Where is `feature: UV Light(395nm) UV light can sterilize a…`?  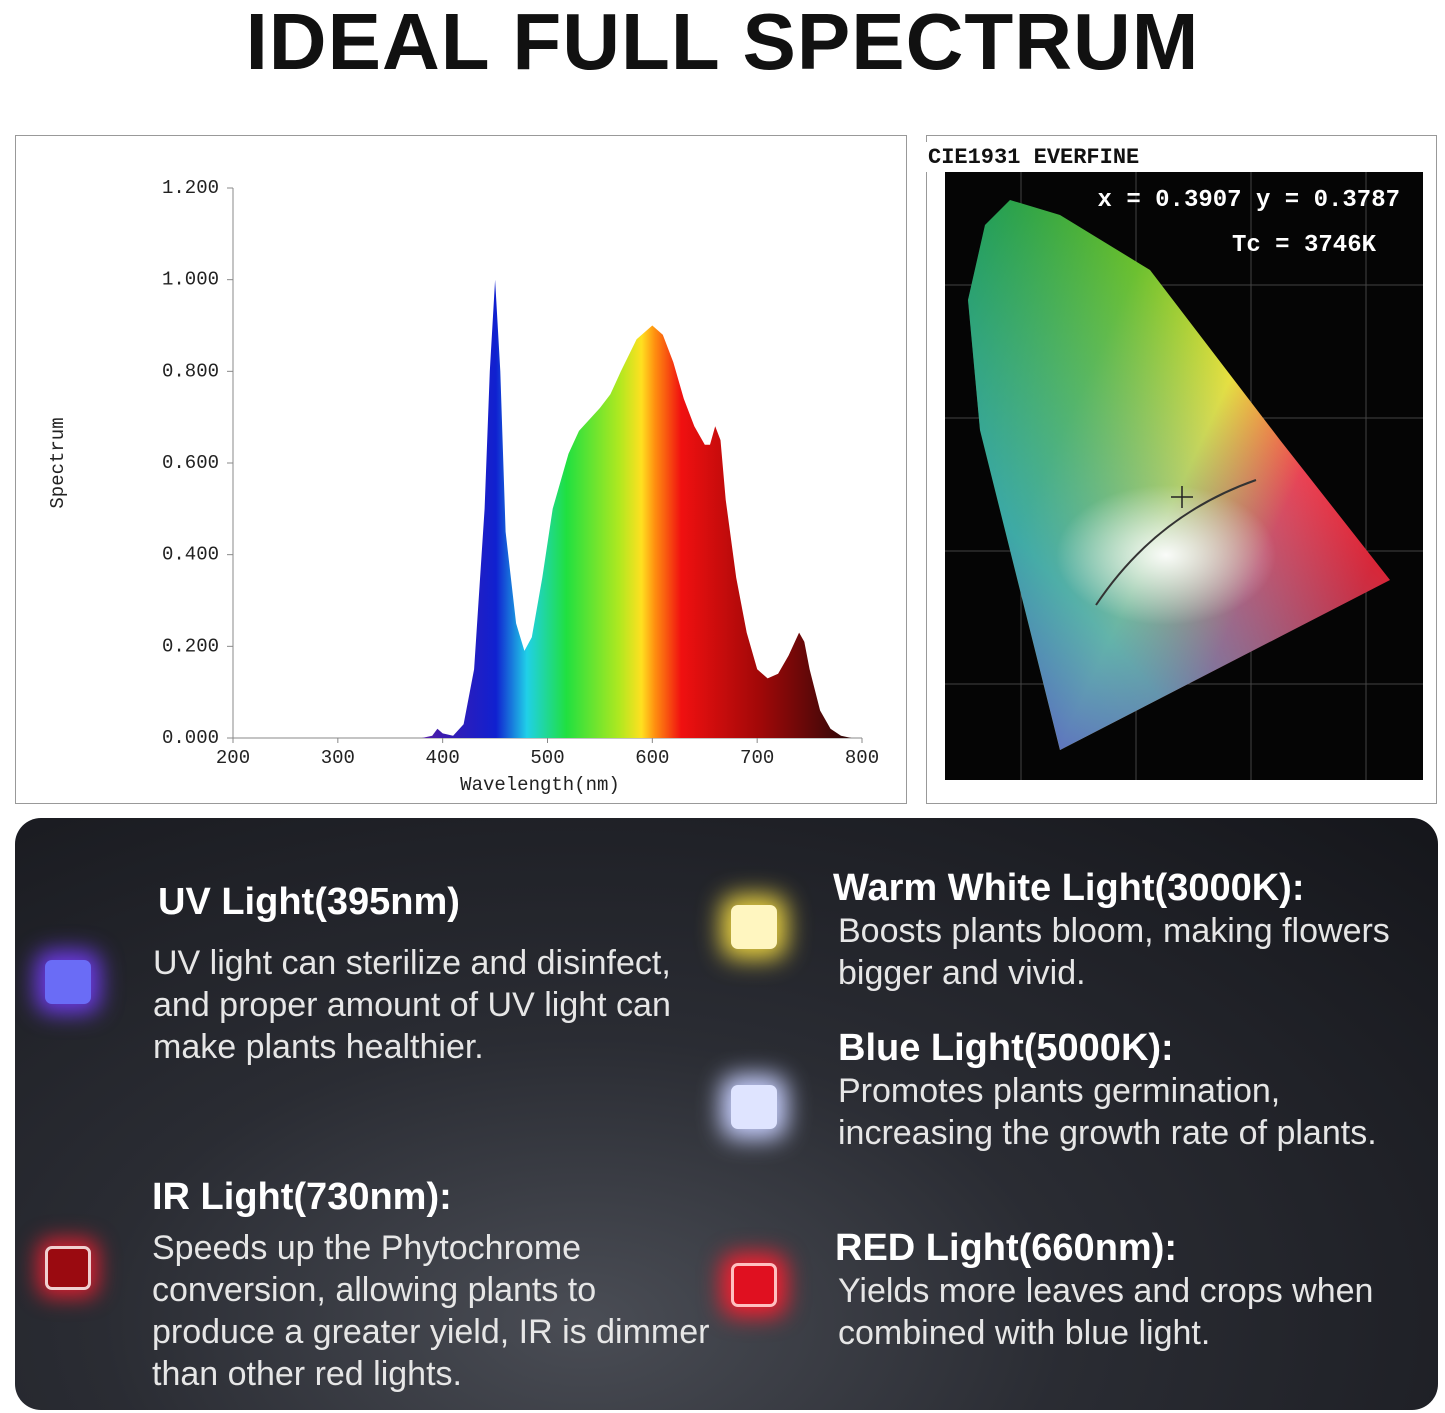 feature: UV Light(395nm) UV light can sterilize a… is located at coordinates (428, 974).